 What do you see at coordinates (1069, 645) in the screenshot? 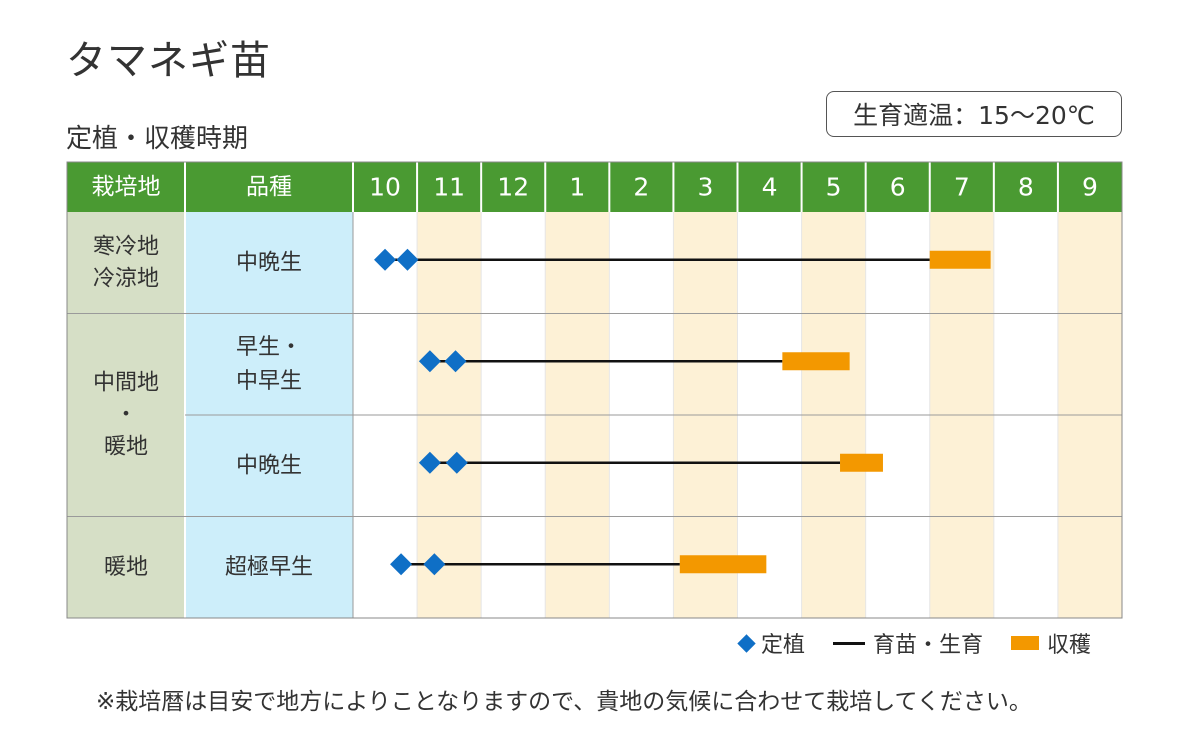
I see `legend-label-harvest: 収穫` at bounding box center [1069, 645].